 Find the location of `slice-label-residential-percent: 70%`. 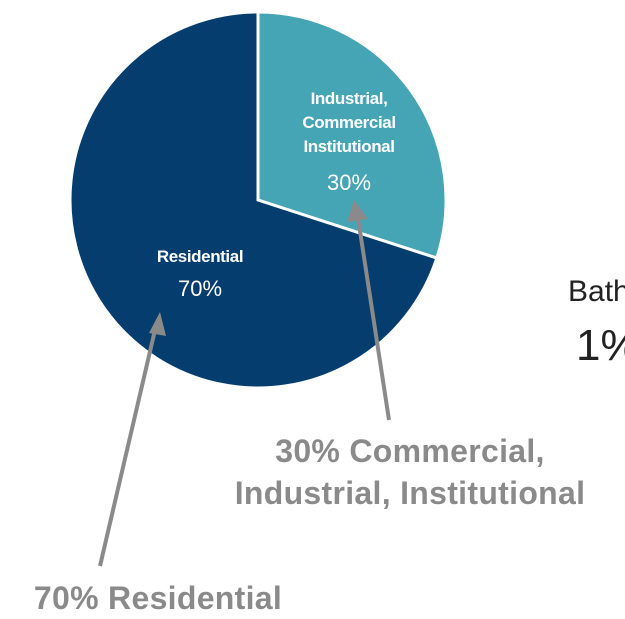

slice-label-residential-percent: 70% is located at coordinates (200, 288).